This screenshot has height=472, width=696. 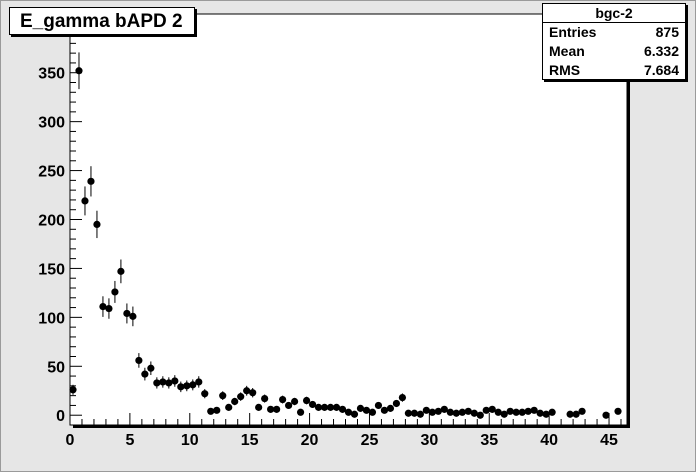 I want to click on x-tick-label: 35, so click(x=489, y=440).